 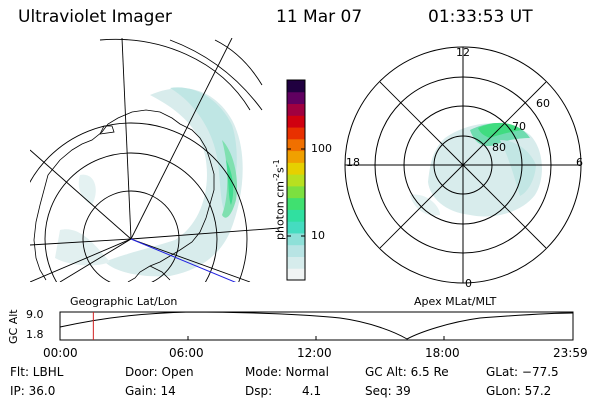 What do you see at coordinates (499, 147) in the screenshot?
I see `mlat-label-80: 80` at bounding box center [499, 147].